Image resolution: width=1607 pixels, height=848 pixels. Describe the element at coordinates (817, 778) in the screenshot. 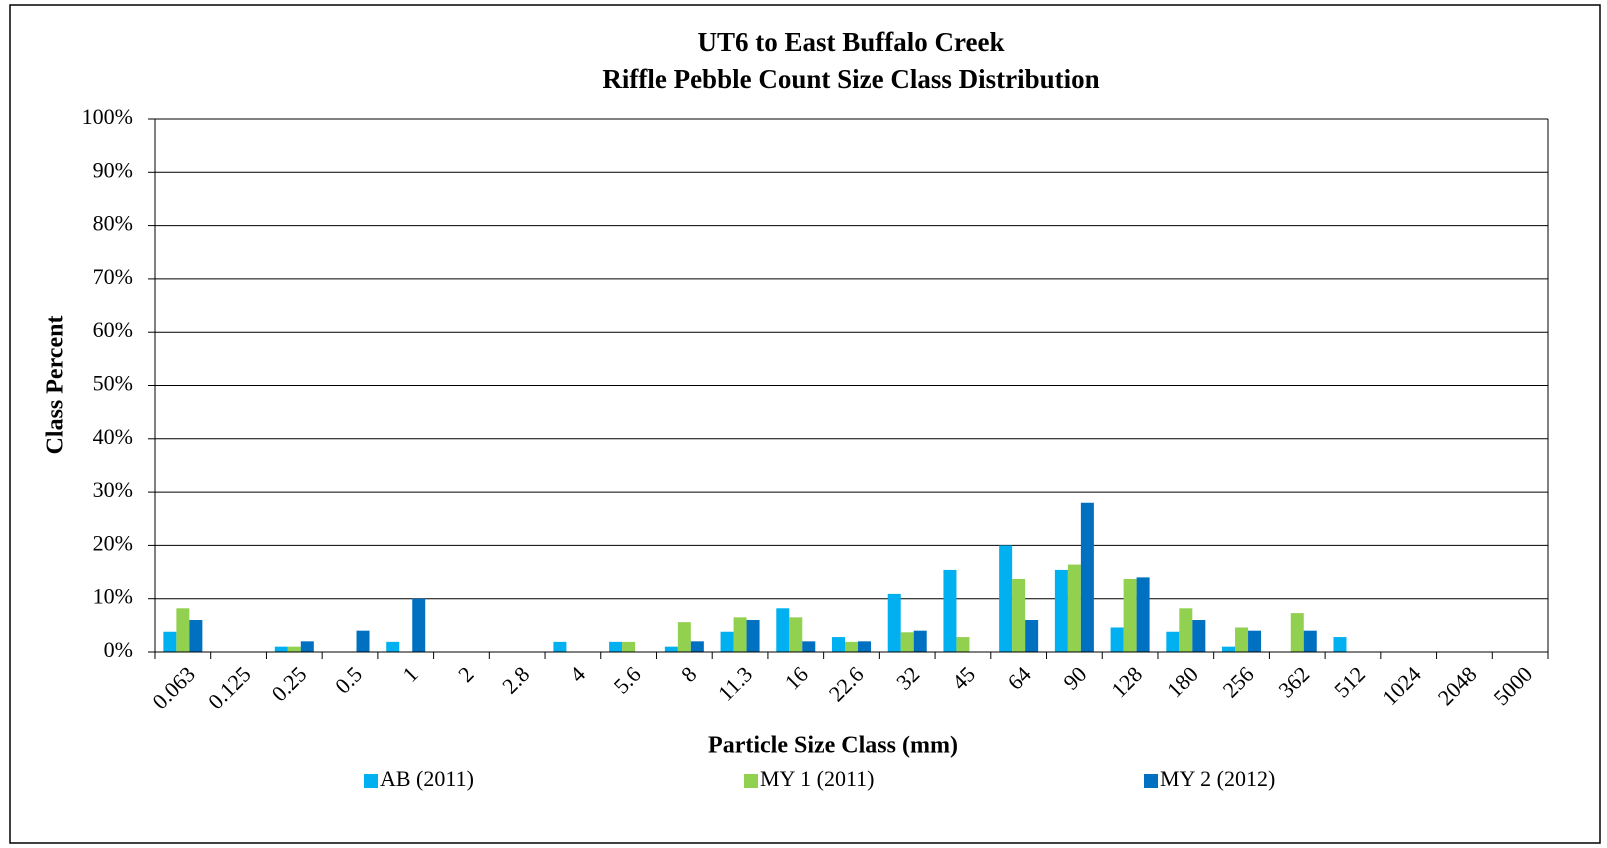

I see `legend-label: MY 1 (2011)` at that location.